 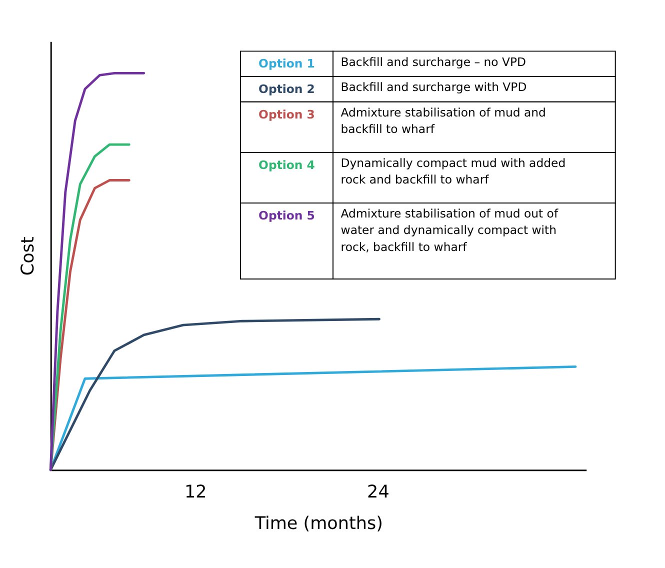 What do you see at coordinates (449, 230) in the screenshot?
I see `annotation: Admixture stabilisation of mud out of water and dynamically compact with rock, backfill to wharf` at bounding box center [449, 230].